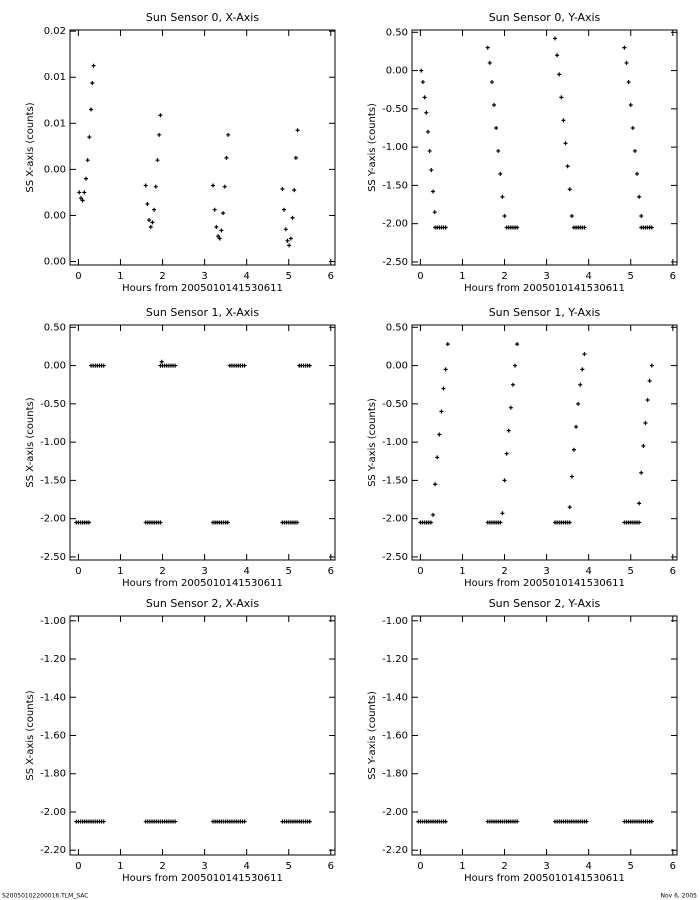 The width and height of the screenshot is (700, 900). Describe the element at coordinates (397, 32) in the screenshot. I see `y-tick-label: 0.50` at that location.